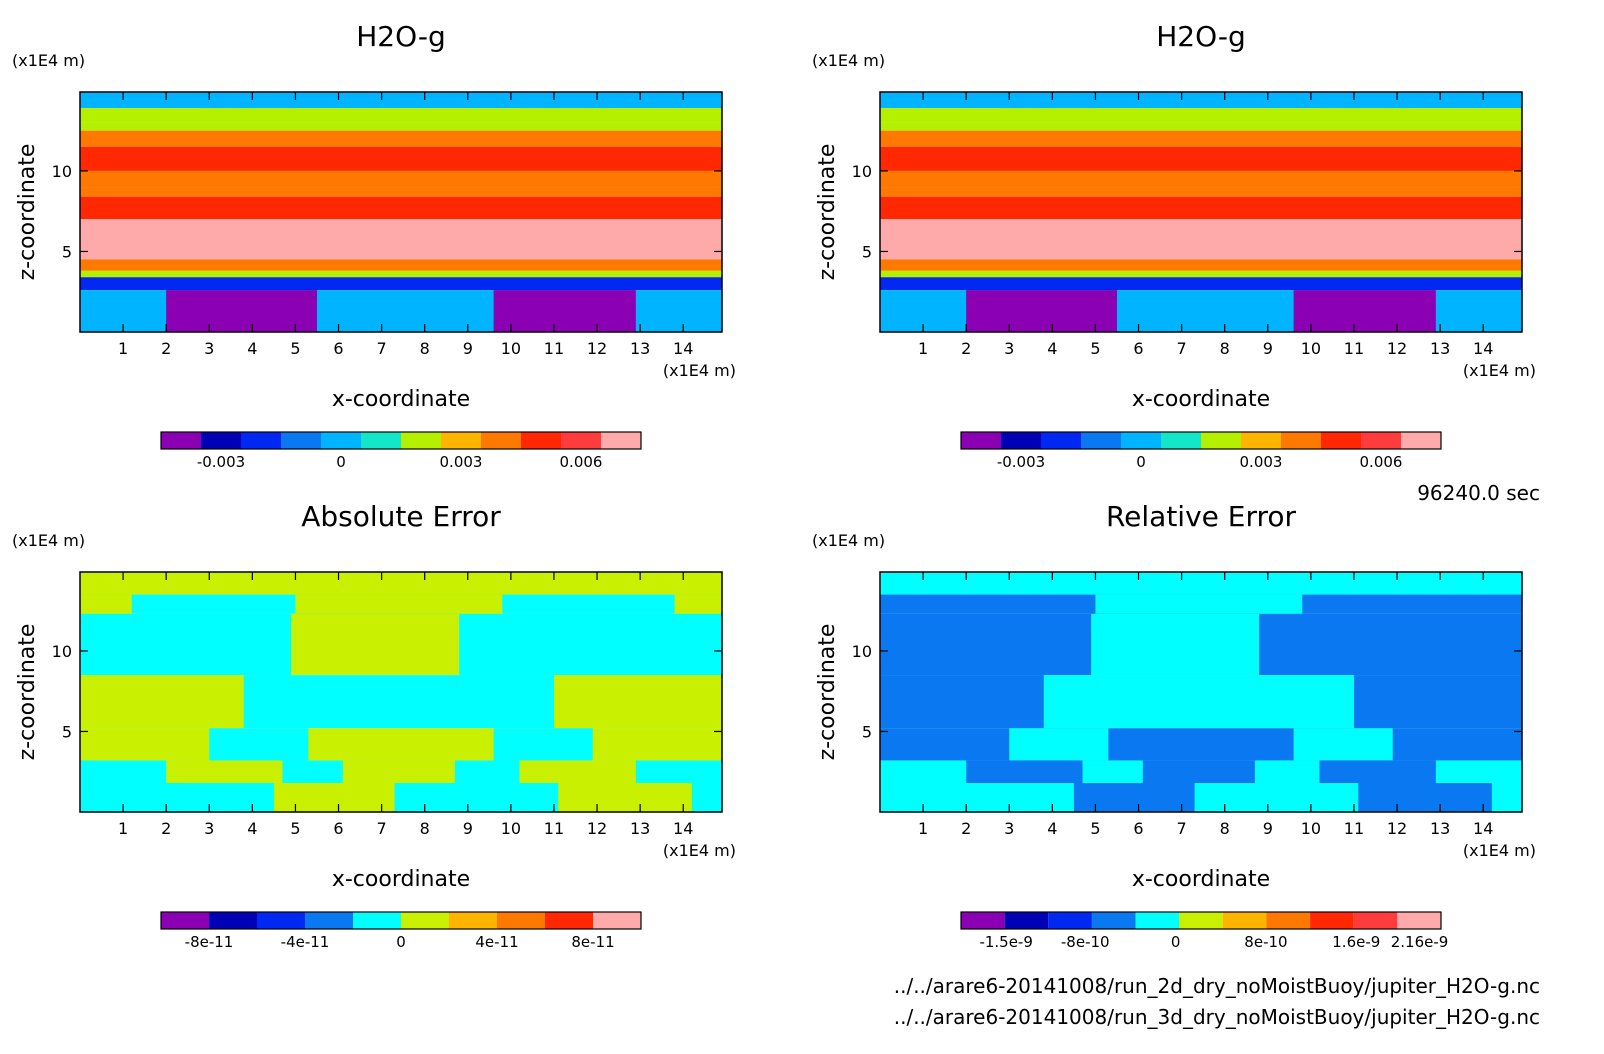  Describe the element at coordinates (425, 348) in the screenshot. I see `x-tick-label: 8` at that location.